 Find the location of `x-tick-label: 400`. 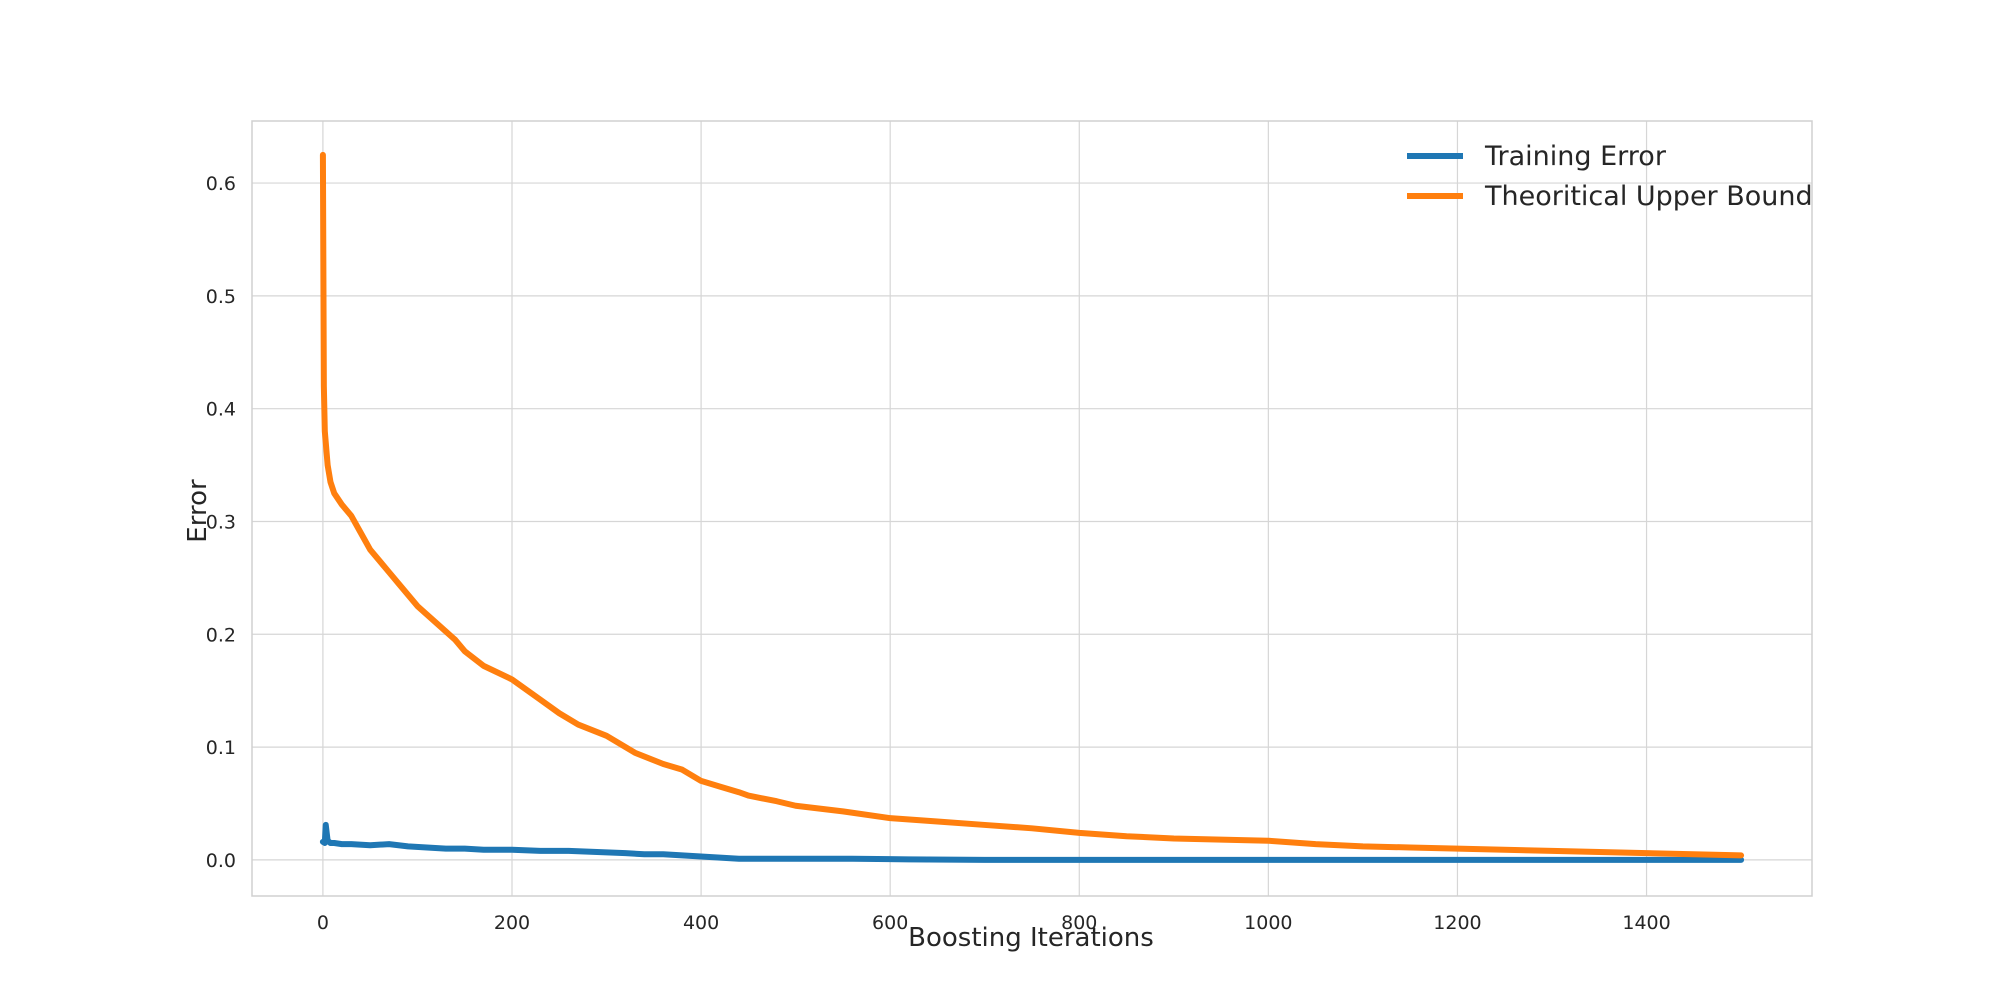

x-tick-label: 400 is located at coordinates (701, 923).